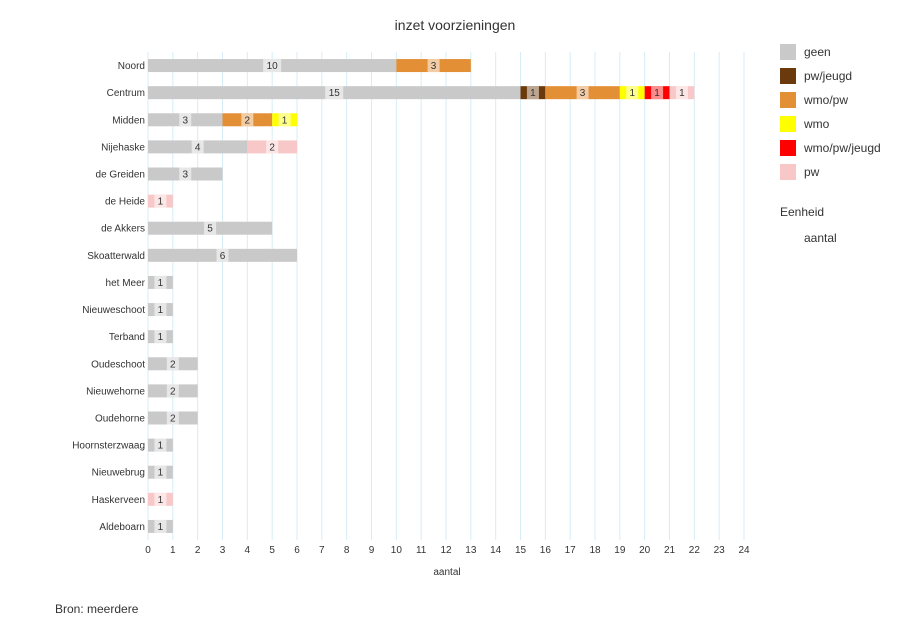 This screenshot has width=911, height=640. Describe the element at coordinates (372, 550) in the screenshot. I see `x-tick-label: 9` at that location.